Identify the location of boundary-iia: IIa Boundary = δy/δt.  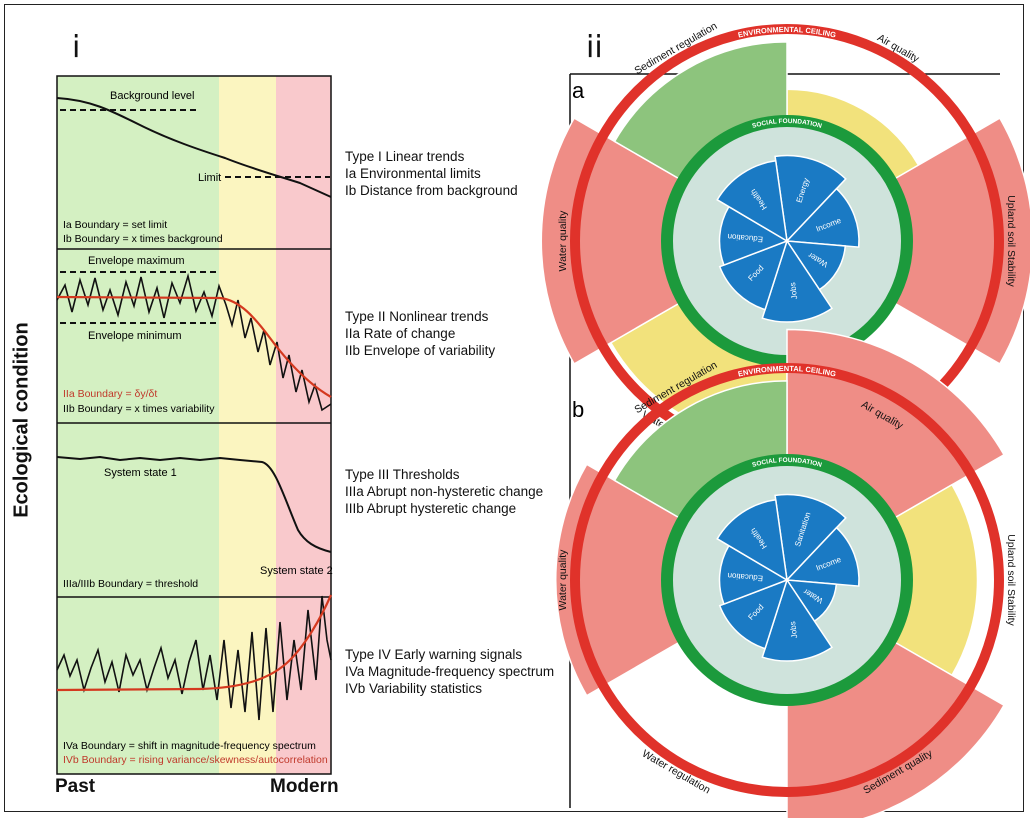
(110, 394).